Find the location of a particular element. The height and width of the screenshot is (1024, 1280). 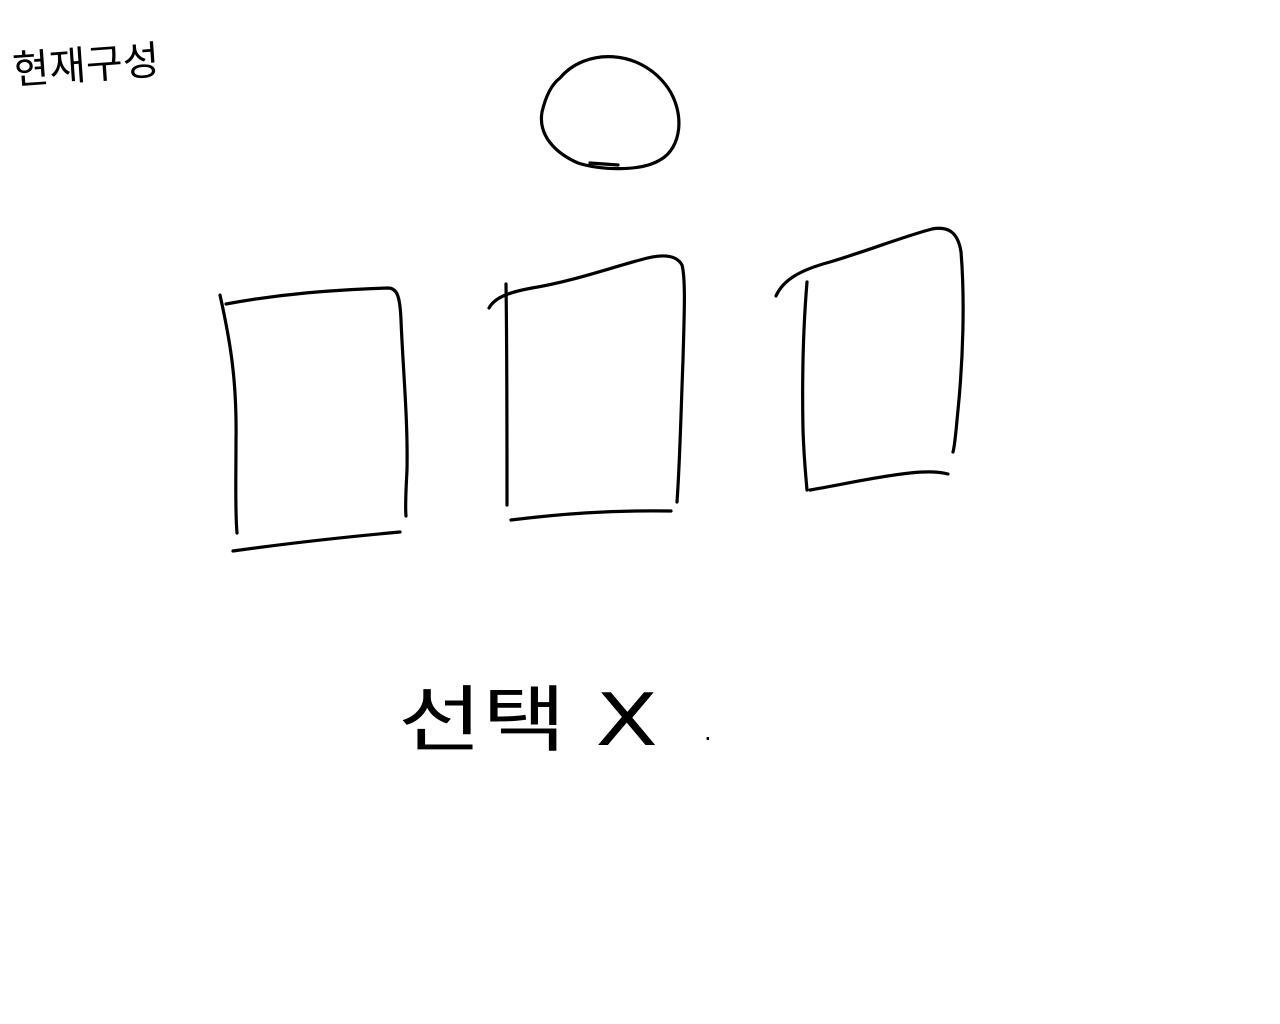

right-rectangle is located at coordinates (869, 359).